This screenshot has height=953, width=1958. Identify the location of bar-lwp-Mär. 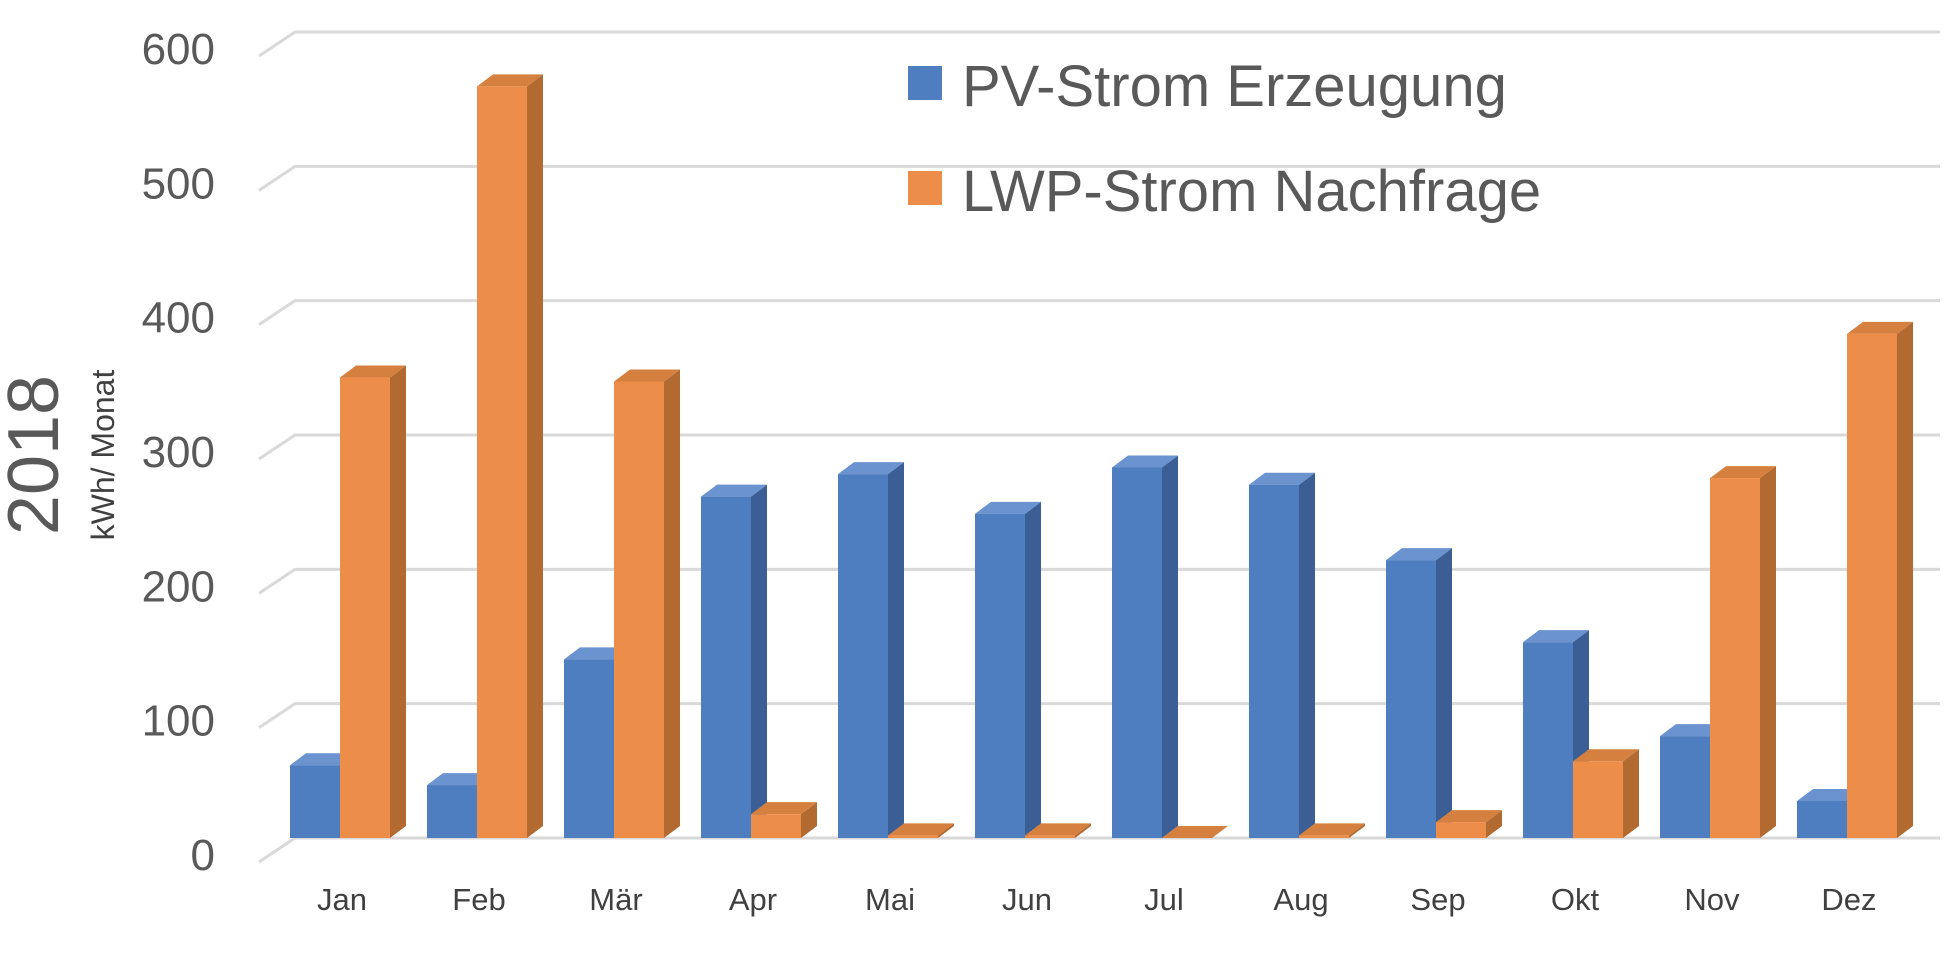
(639, 609).